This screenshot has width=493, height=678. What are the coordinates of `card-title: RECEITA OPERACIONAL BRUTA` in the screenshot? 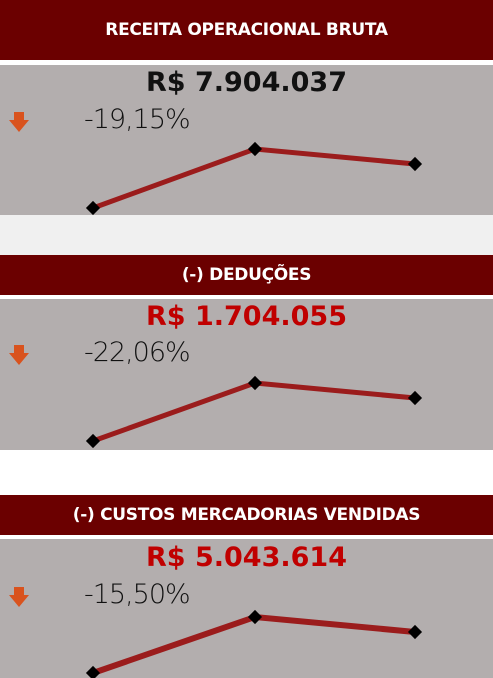 It's located at (246, 30).